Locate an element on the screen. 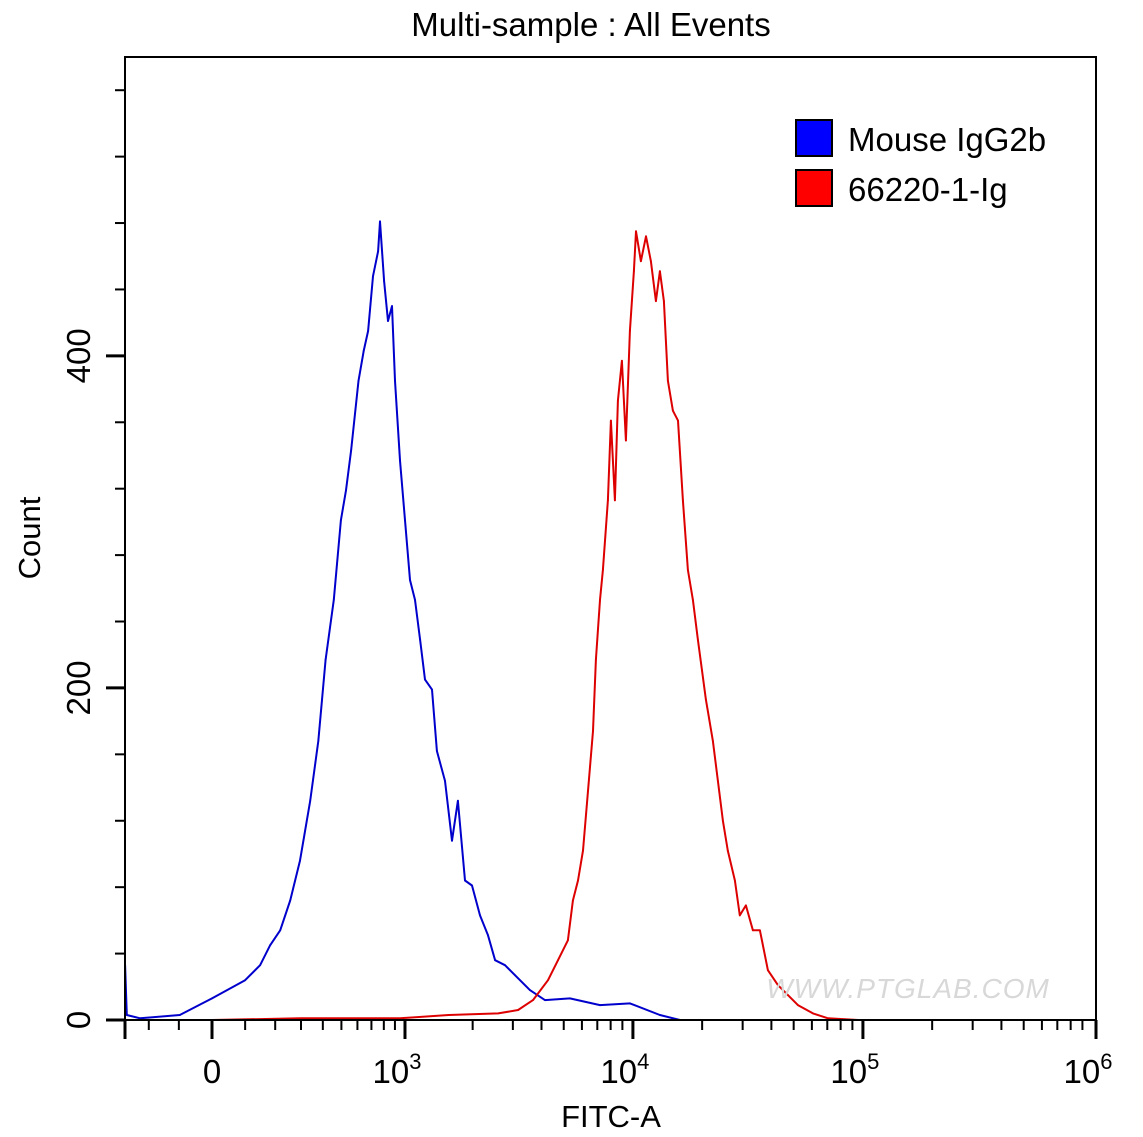 The height and width of the screenshot is (1137, 1143). x-tick-label: 0 is located at coordinates (212, 1071).